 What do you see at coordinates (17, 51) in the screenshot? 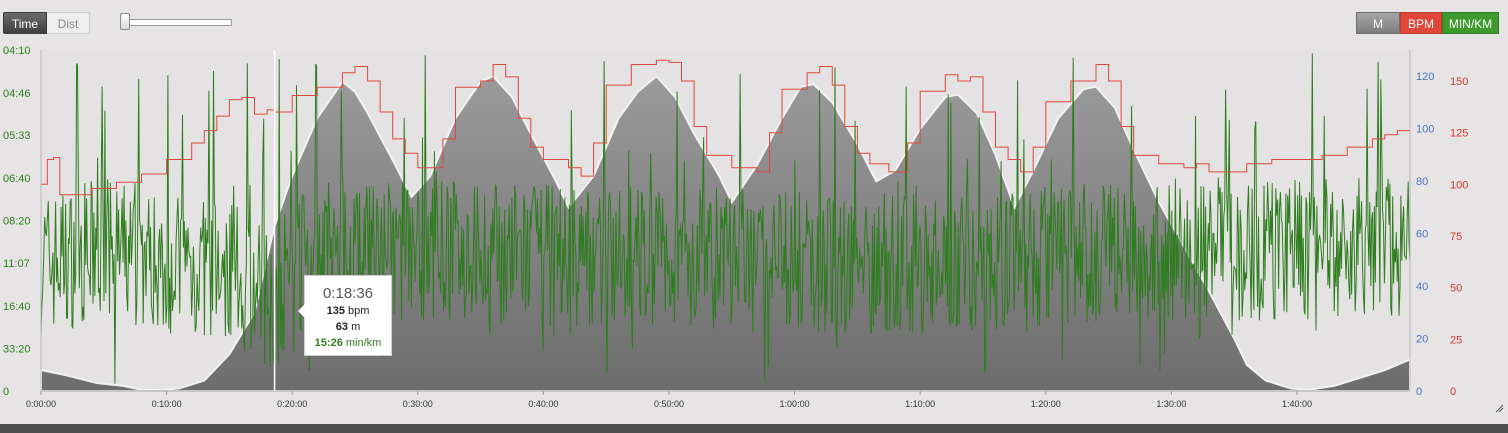
I see `pace-tick-label: 04:10` at bounding box center [17, 51].